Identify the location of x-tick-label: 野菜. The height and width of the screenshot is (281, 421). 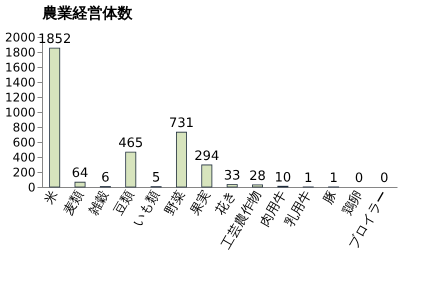
(175, 203).